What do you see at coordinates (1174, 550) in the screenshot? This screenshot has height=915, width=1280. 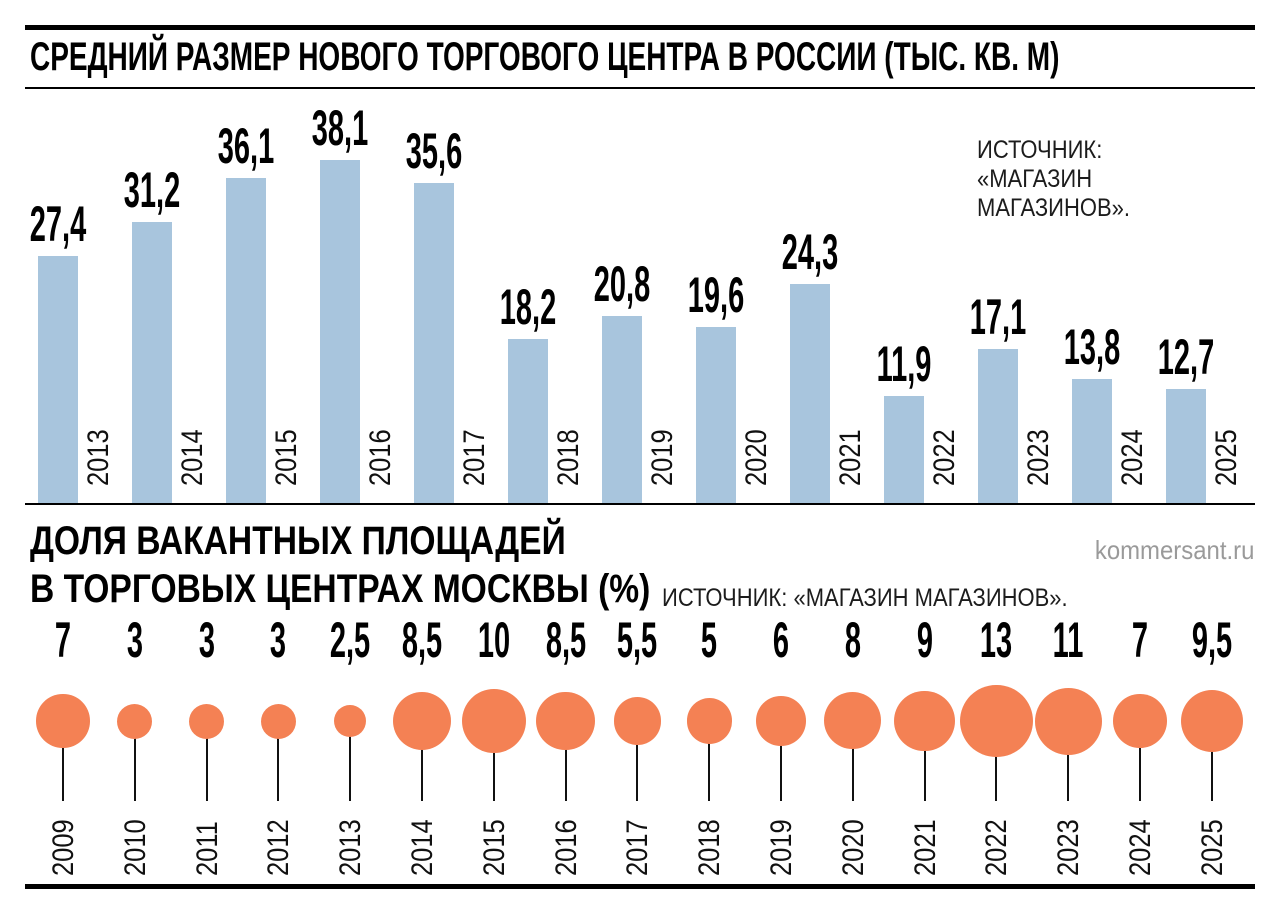 I see `kommersant-watermark: kommersant.ru` at bounding box center [1174, 550].